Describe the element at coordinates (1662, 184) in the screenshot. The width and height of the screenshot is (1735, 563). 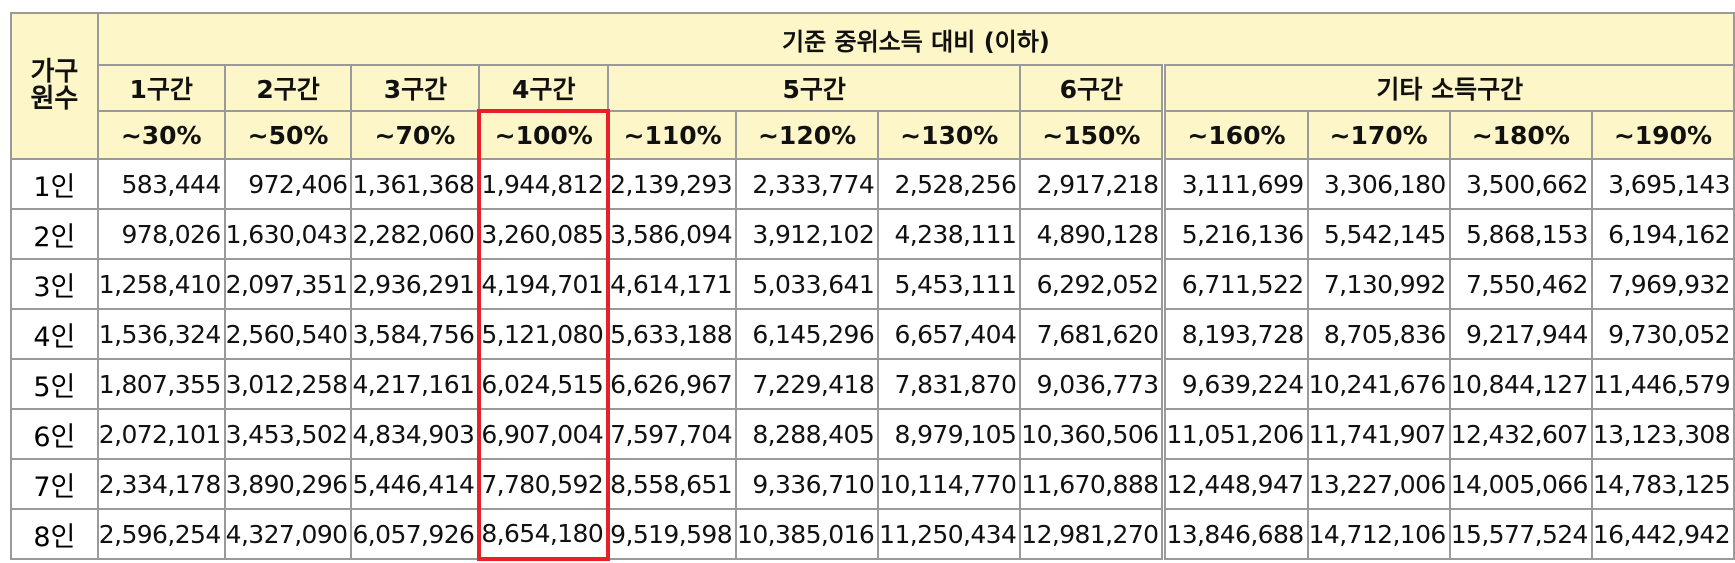
I see `income-cell: 3,695,143` at that location.